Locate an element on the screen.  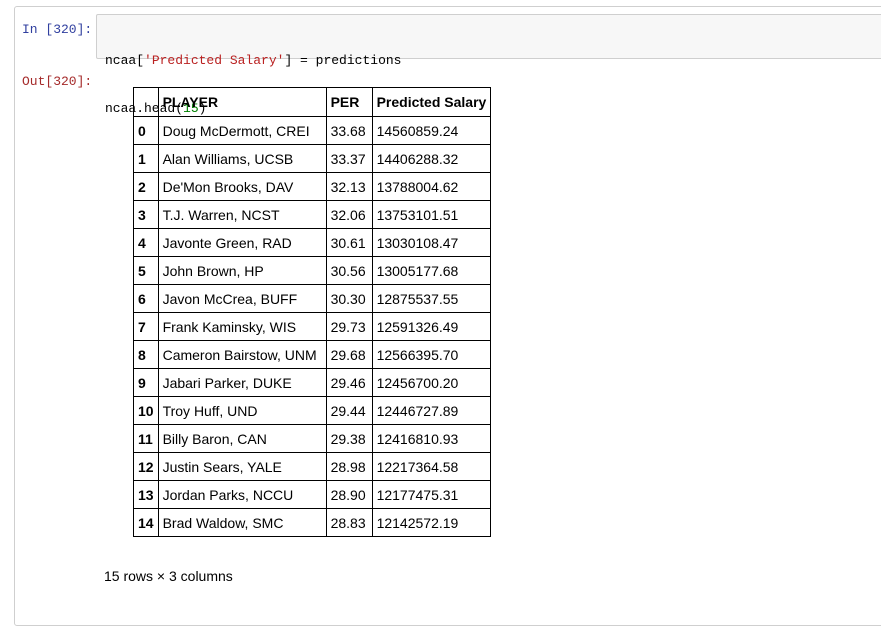
salary-cell: 12416810.93 is located at coordinates (431, 438).